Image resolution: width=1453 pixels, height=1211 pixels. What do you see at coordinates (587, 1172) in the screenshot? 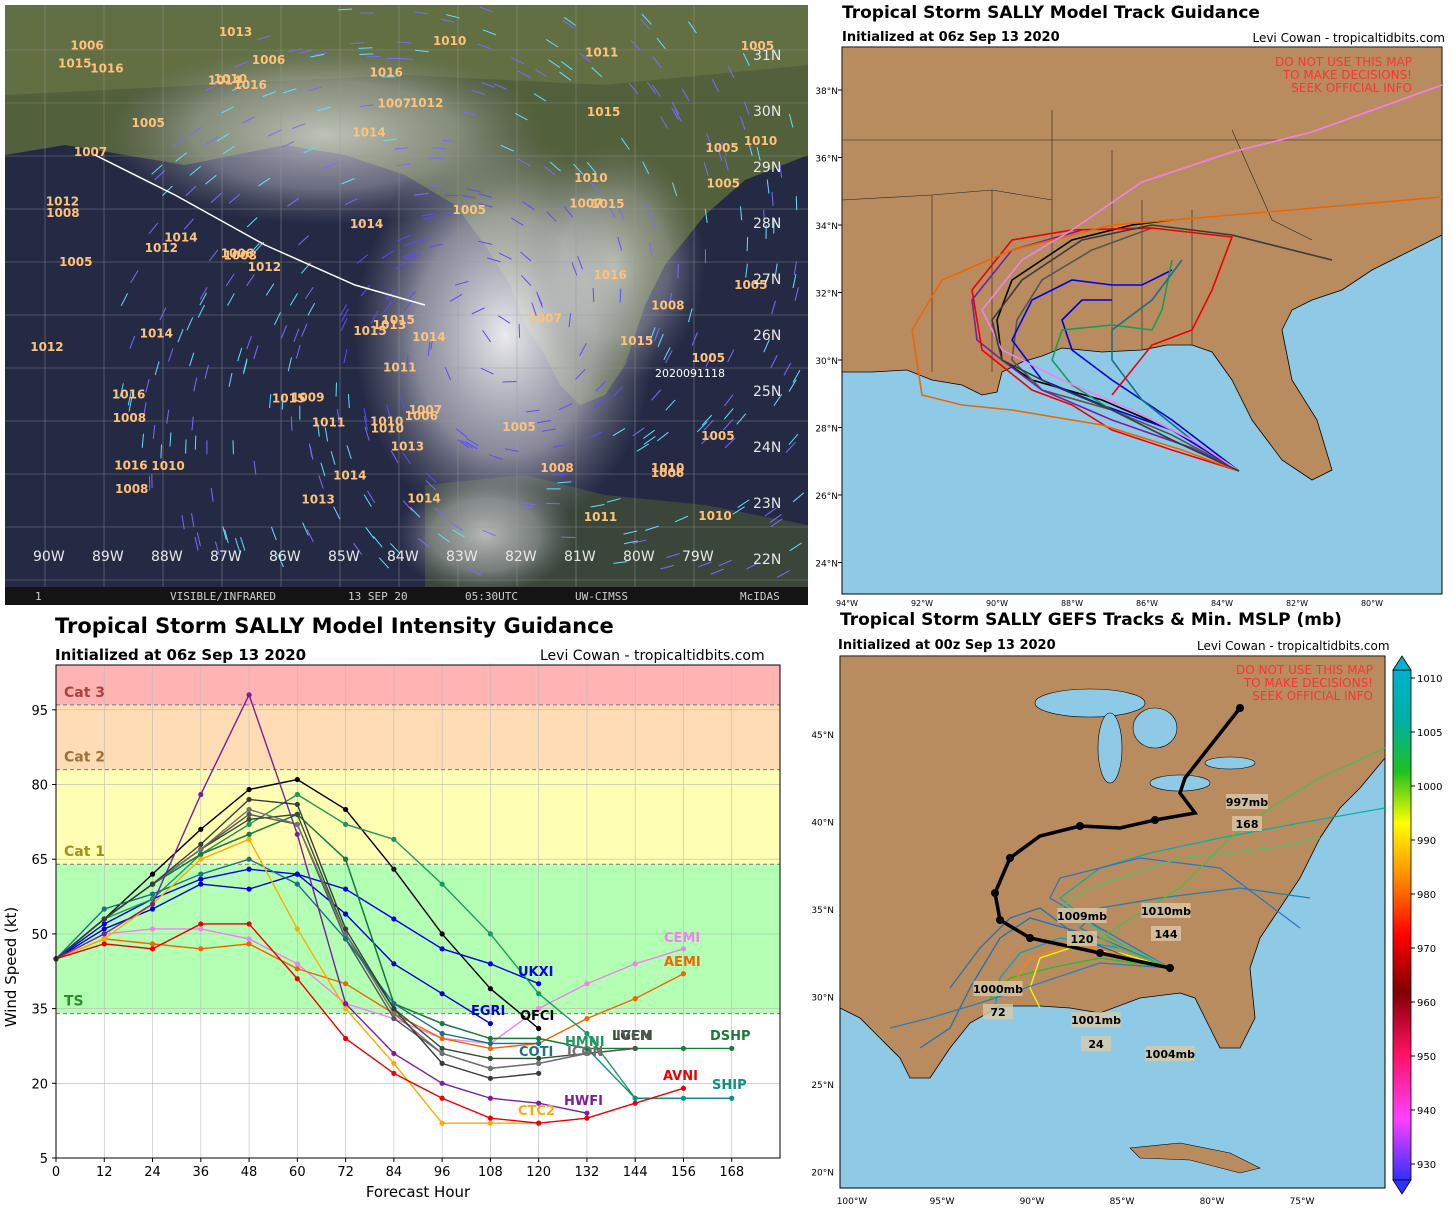
I see `x-tick-label: 132` at bounding box center [587, 1172].